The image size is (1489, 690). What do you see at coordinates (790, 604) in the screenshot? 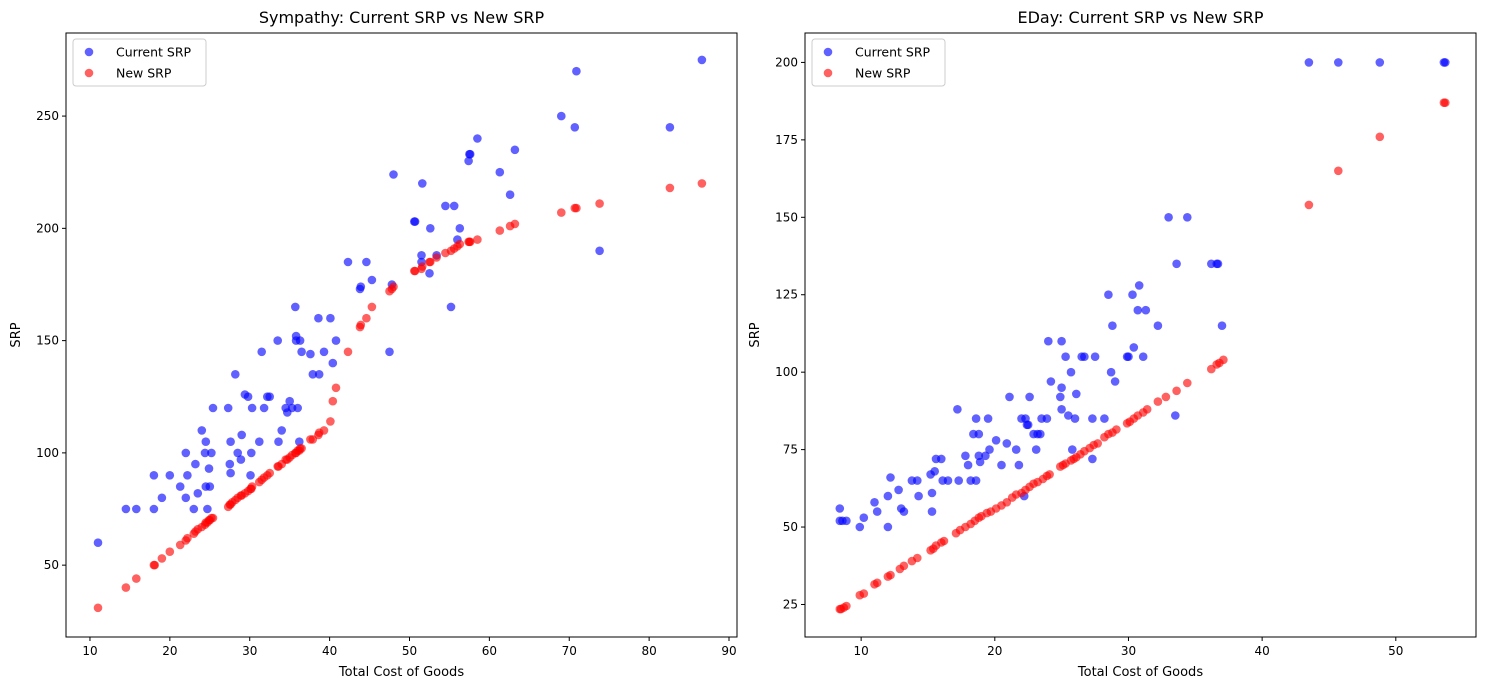
I see `y-tick-label: 25` at bounding box center [790, 604].